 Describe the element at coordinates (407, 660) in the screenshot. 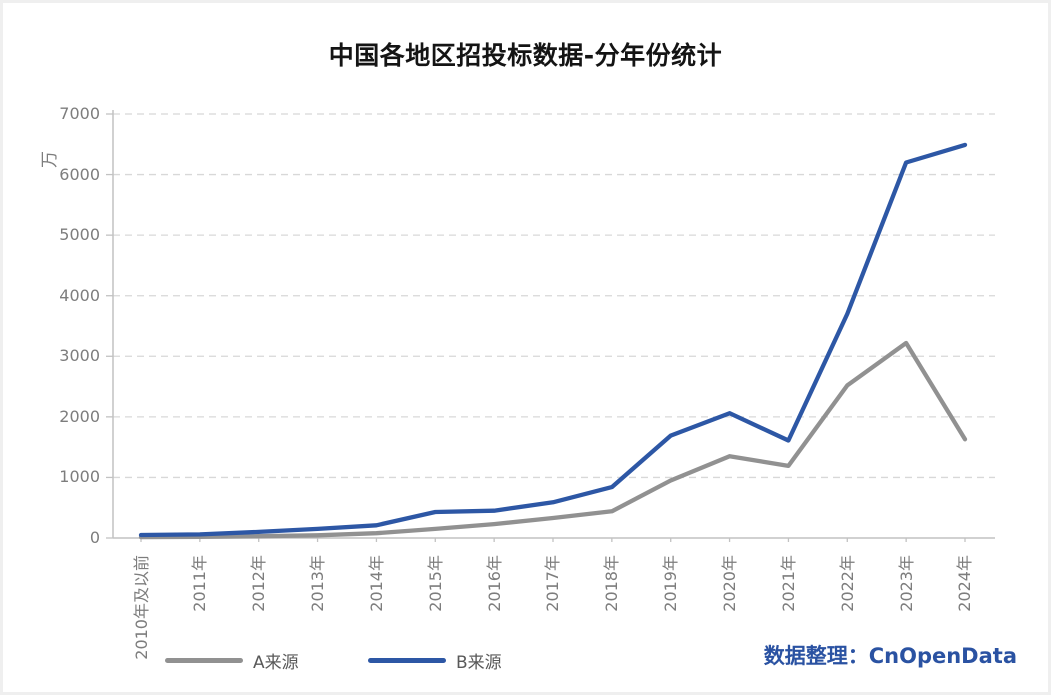

I see `legend-swatch-b-line` at that location.